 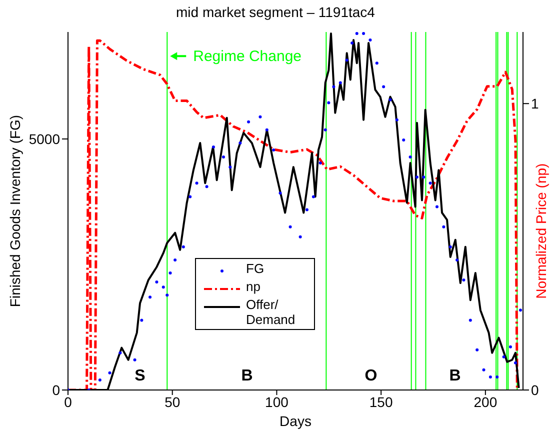 I want to click on chart-title: mid market segment – 1191tac4, so click(x=275, y=12).